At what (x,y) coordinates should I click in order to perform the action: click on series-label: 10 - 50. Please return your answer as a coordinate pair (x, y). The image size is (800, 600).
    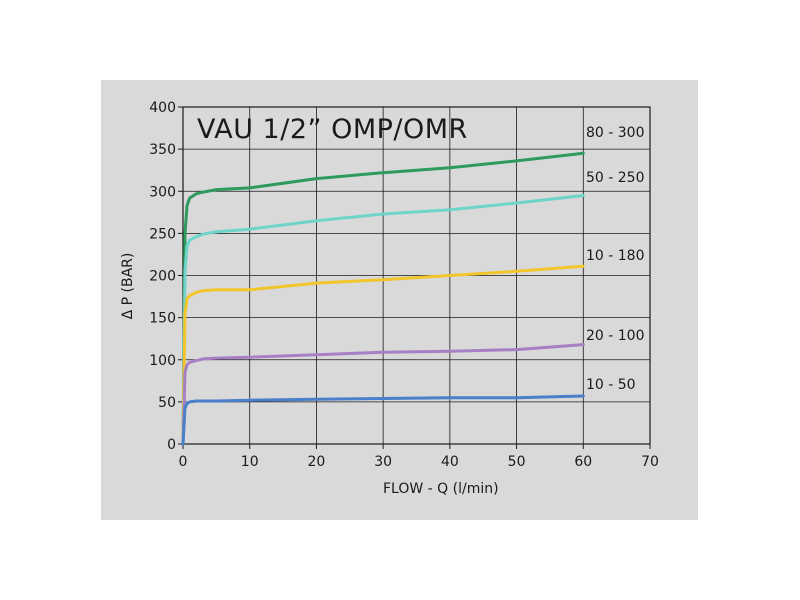
    Looking at the image, I should click on (611, 385).